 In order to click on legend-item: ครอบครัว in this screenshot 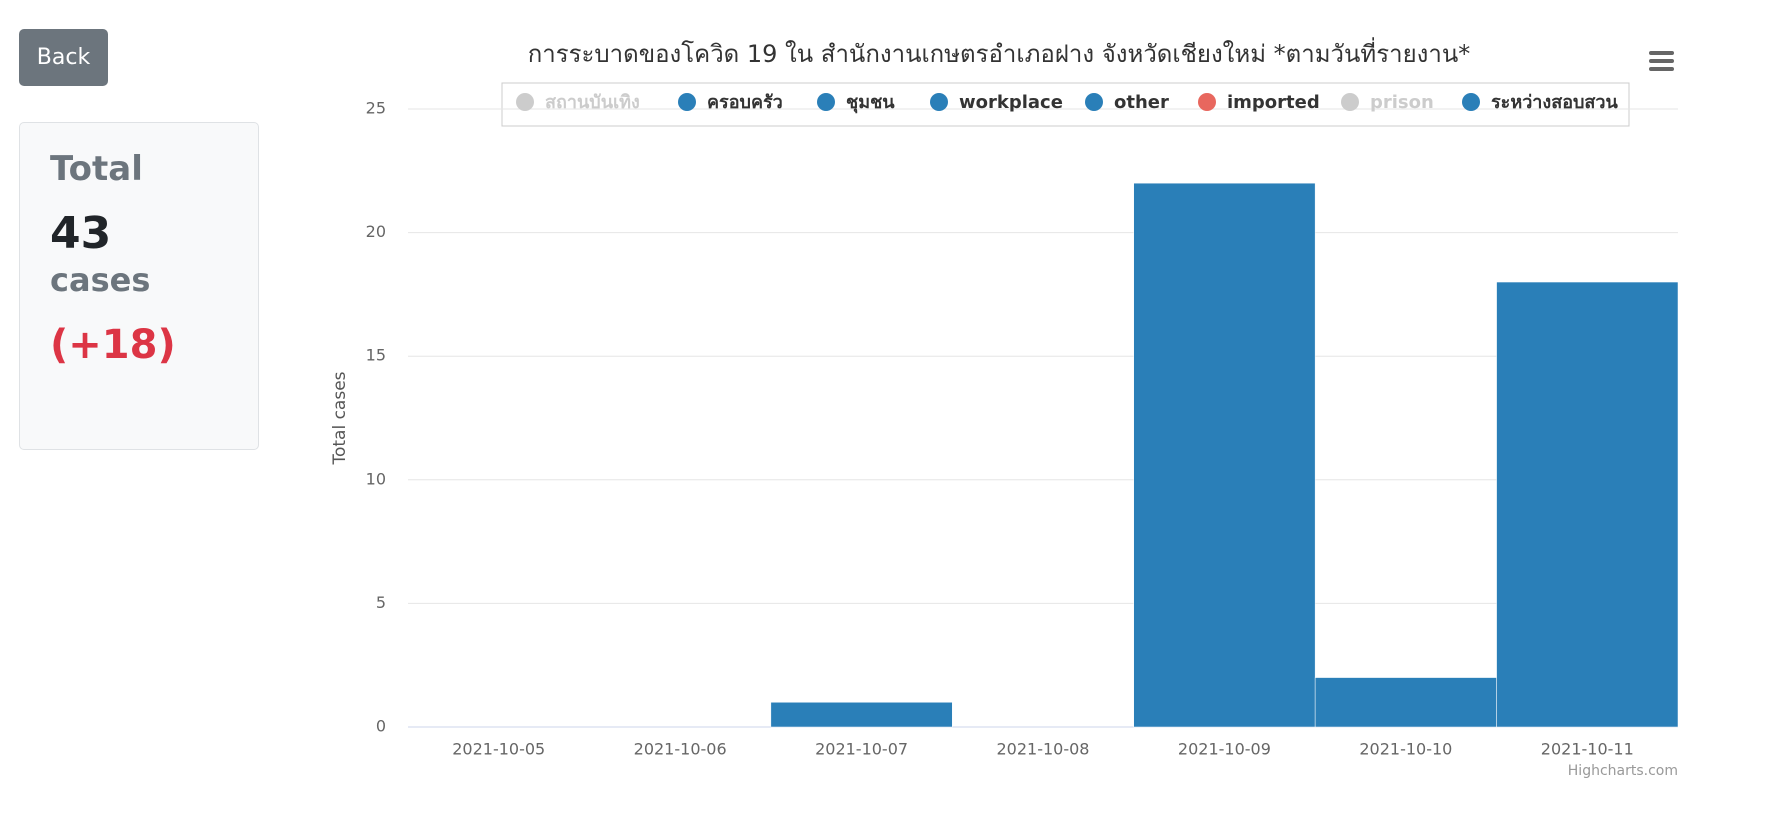, I will do `click(730, 102)`.